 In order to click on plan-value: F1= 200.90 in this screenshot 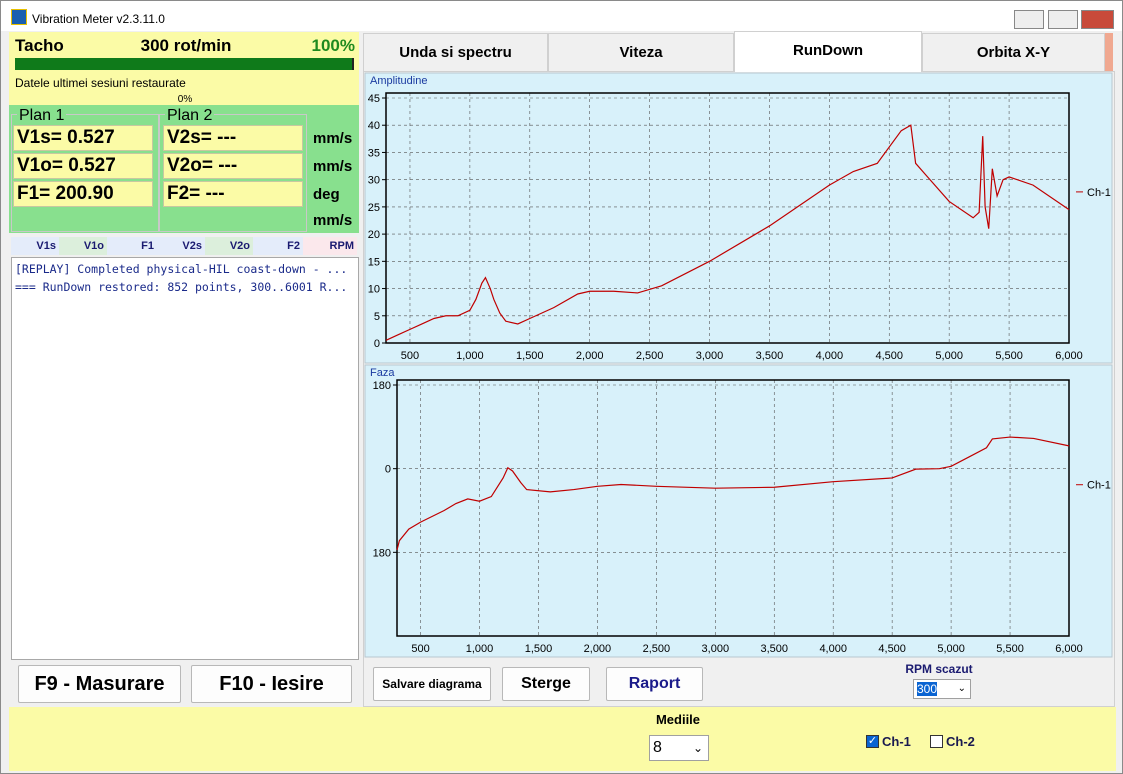, I will do `click(83, 194)`.